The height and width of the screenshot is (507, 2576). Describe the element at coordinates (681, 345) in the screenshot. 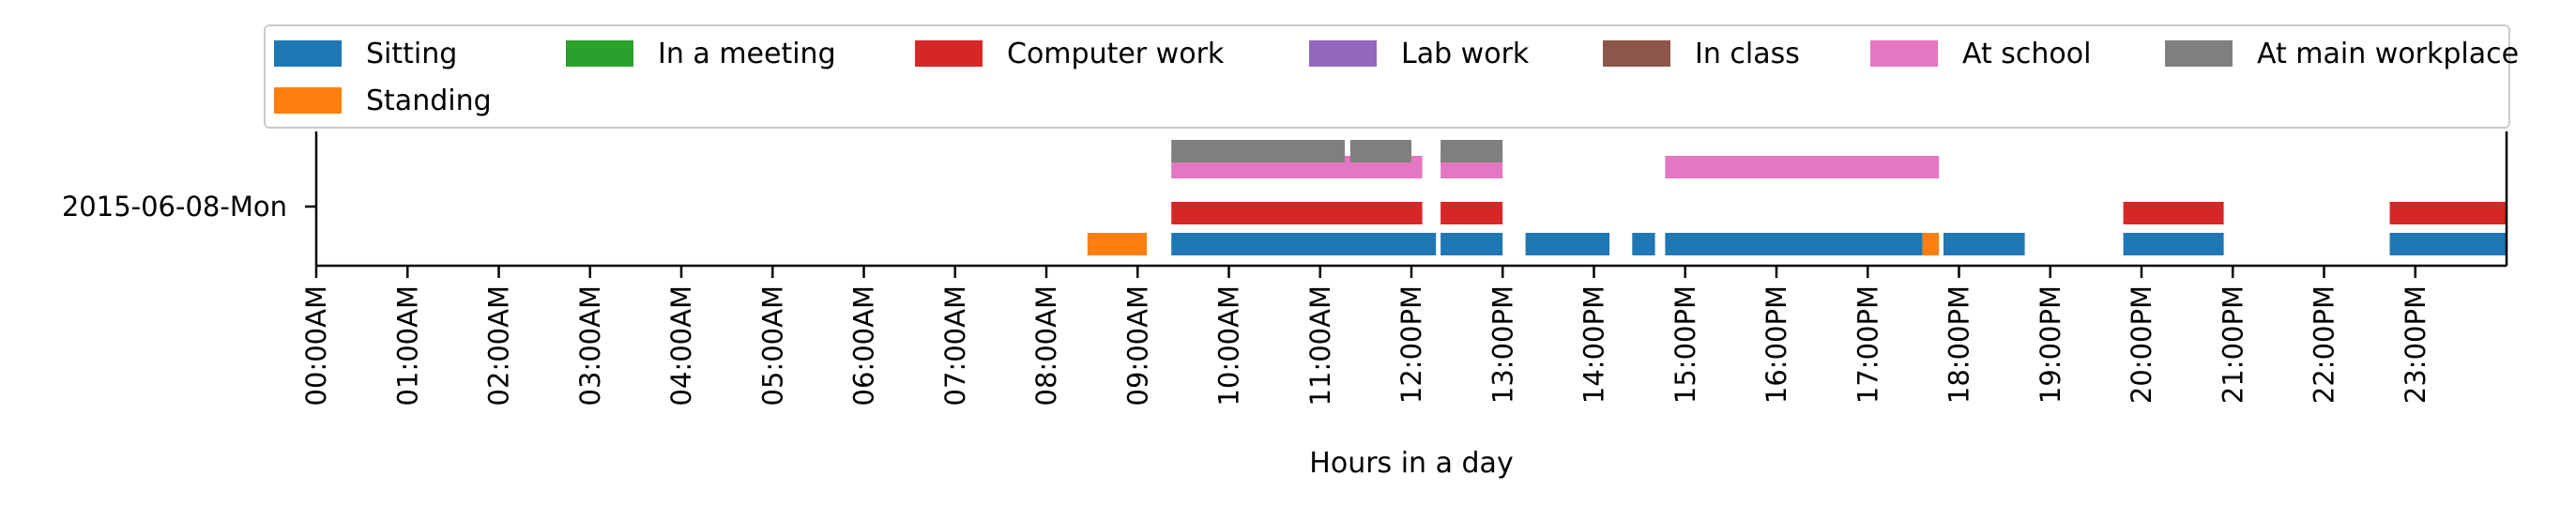

I see `x-tick-label: 04:00AM` at that location.